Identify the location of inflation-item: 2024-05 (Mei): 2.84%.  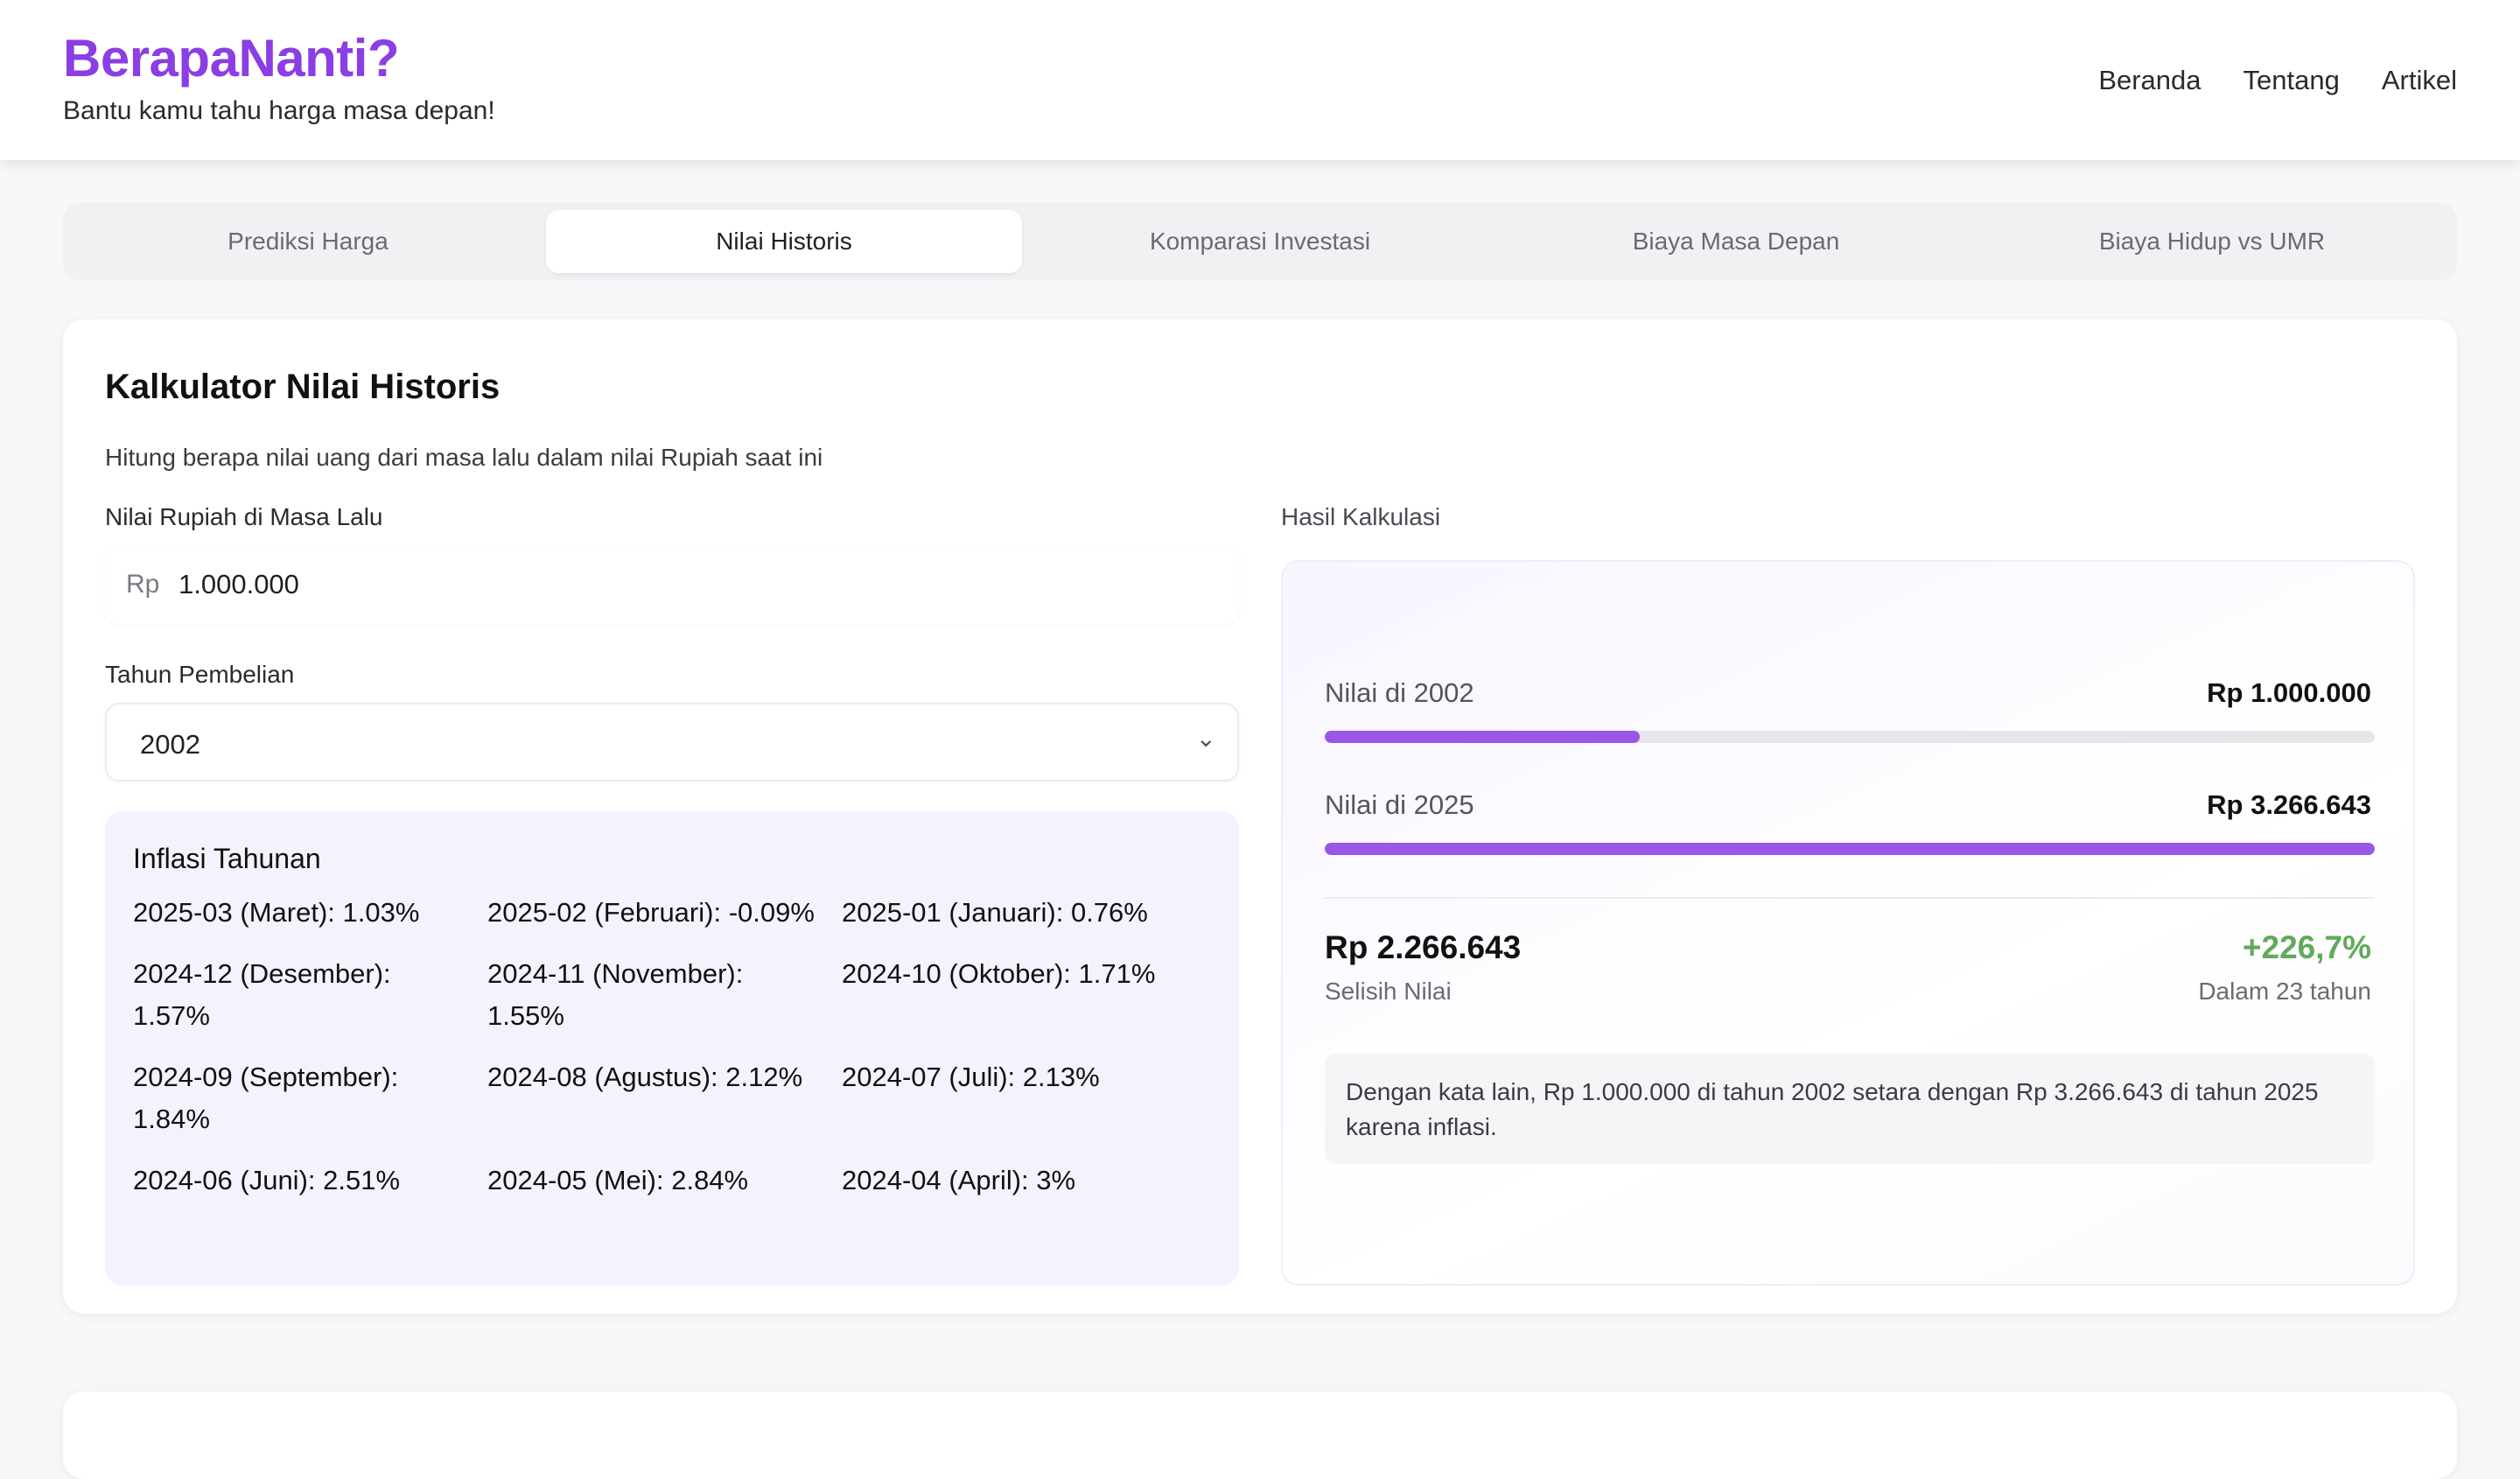
(664, 1181).